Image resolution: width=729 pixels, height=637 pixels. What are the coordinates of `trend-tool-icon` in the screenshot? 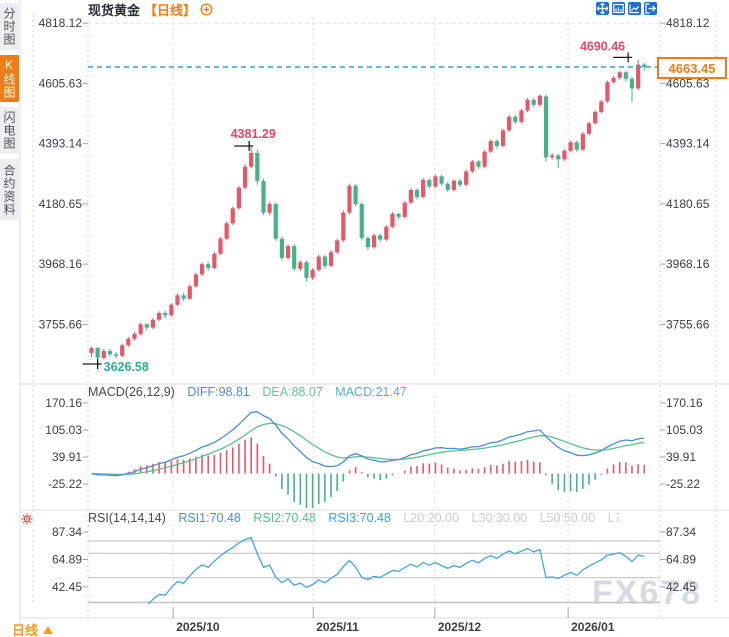 It's located at (634, 8).